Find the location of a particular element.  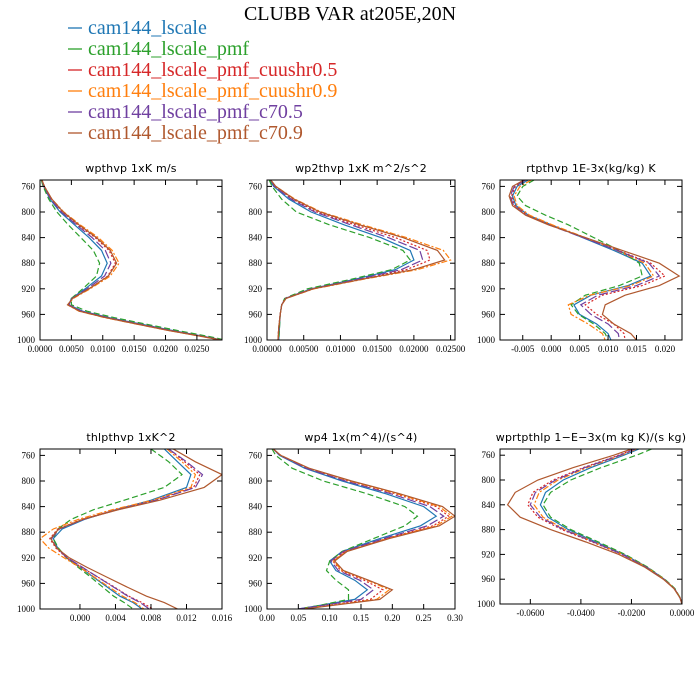

x-tick-label: 0.0100 is located at coordinates (102, 349).